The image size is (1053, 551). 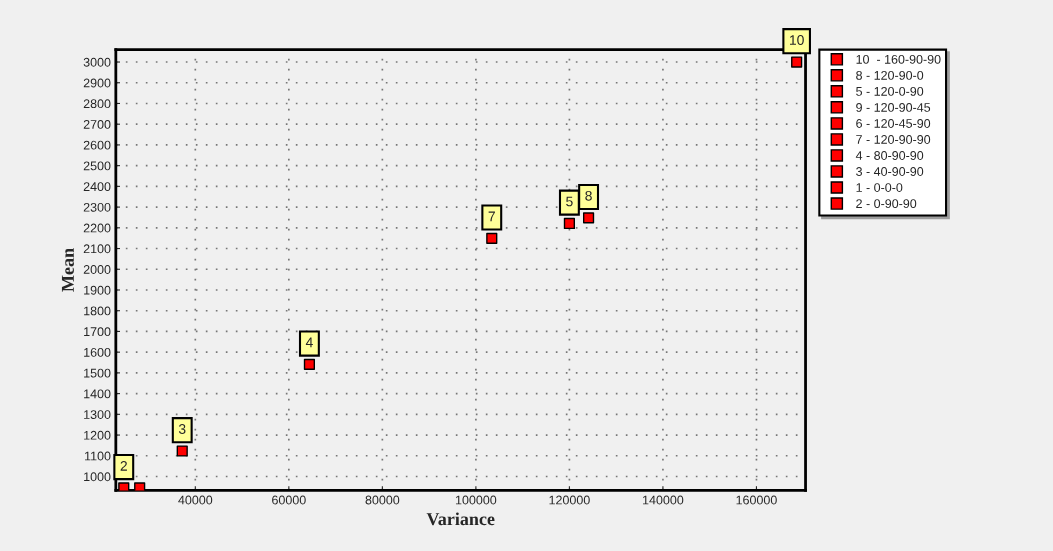 I want to click on legend-label: 6 - 120-45-90, so click(x=893, y=123).